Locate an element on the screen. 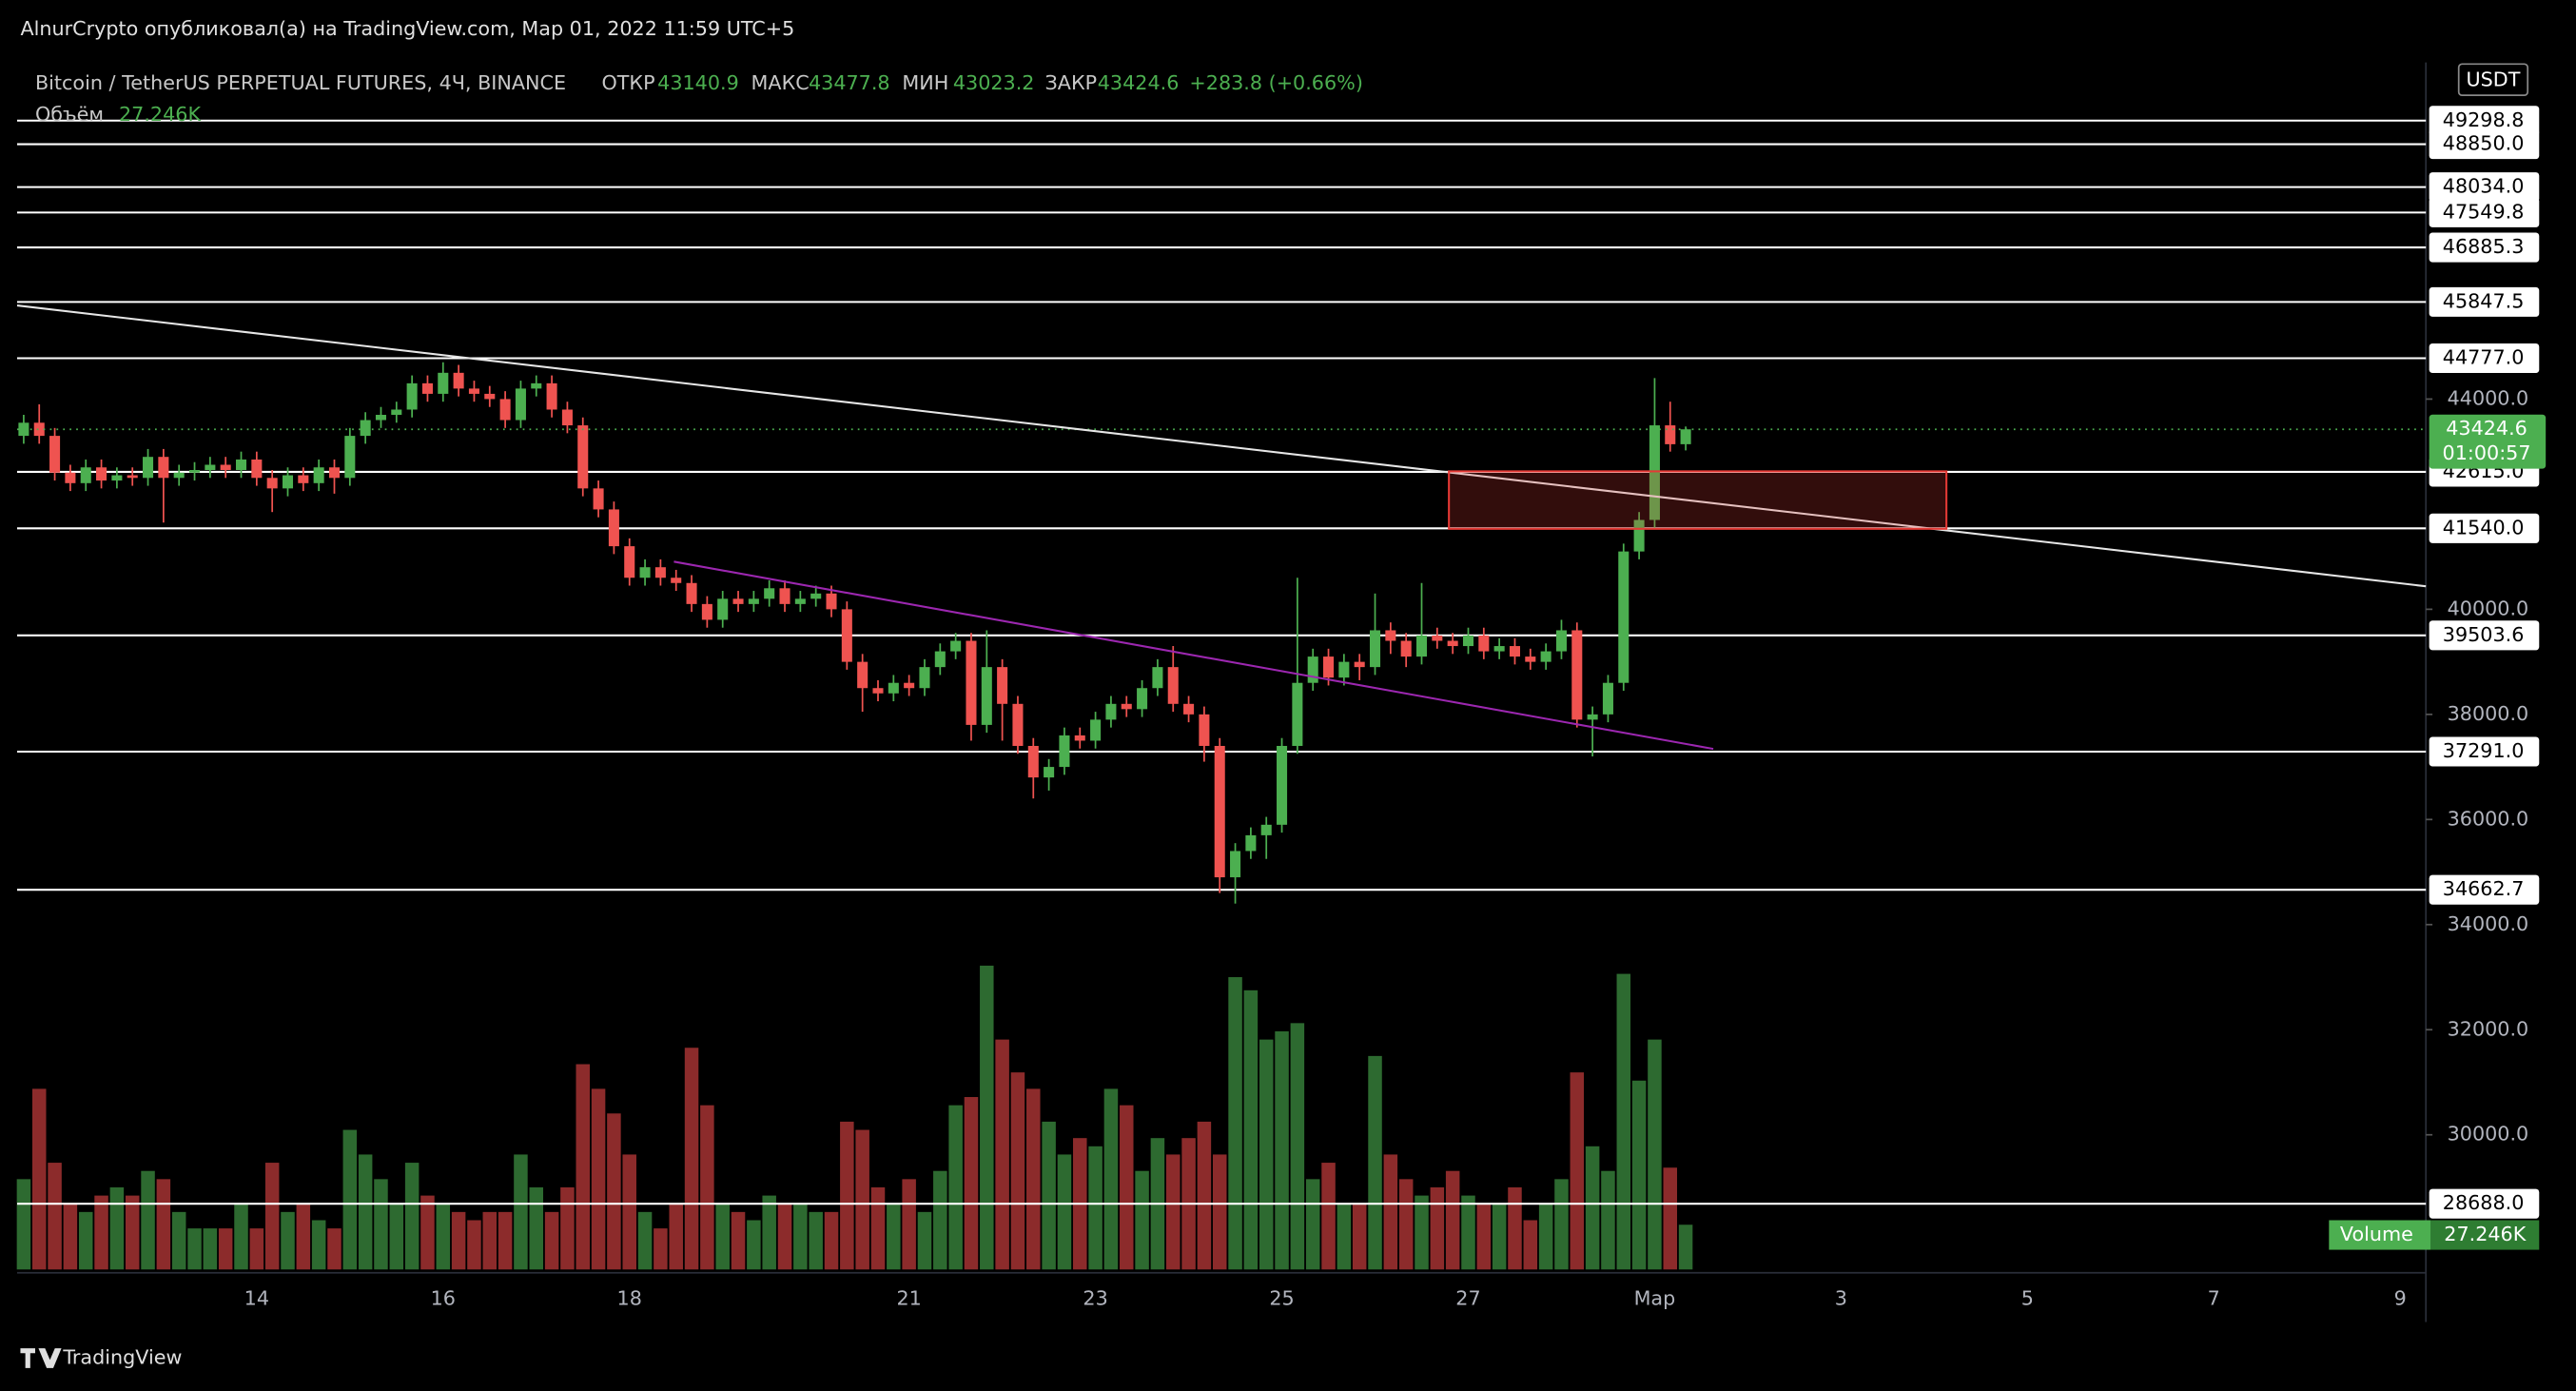 This screenshot has width=2576, height=1391. volume-badge is located at coordinates (2485, 1235).